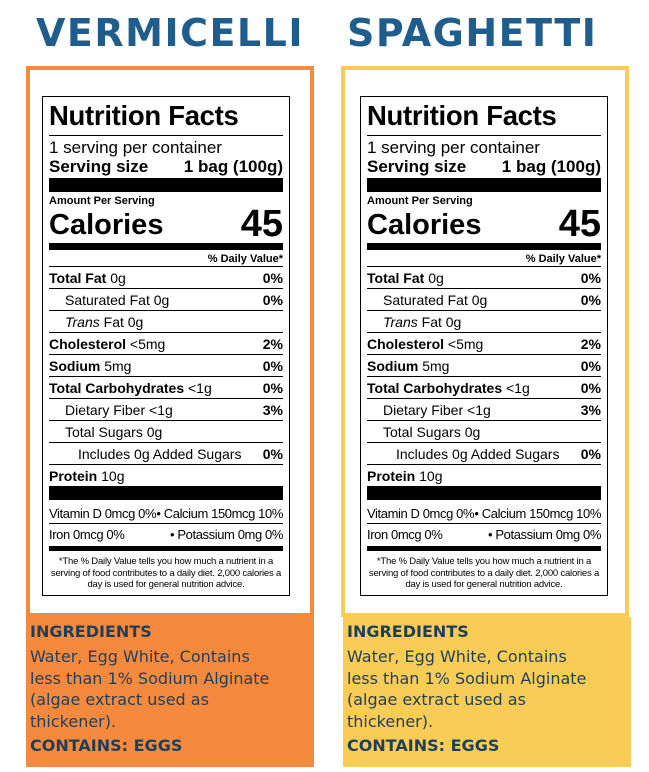 The height and width of the screenshot is (772, 649). I want to click on product-title-spaghetti: SPAGHETTI, so click(472, 33).